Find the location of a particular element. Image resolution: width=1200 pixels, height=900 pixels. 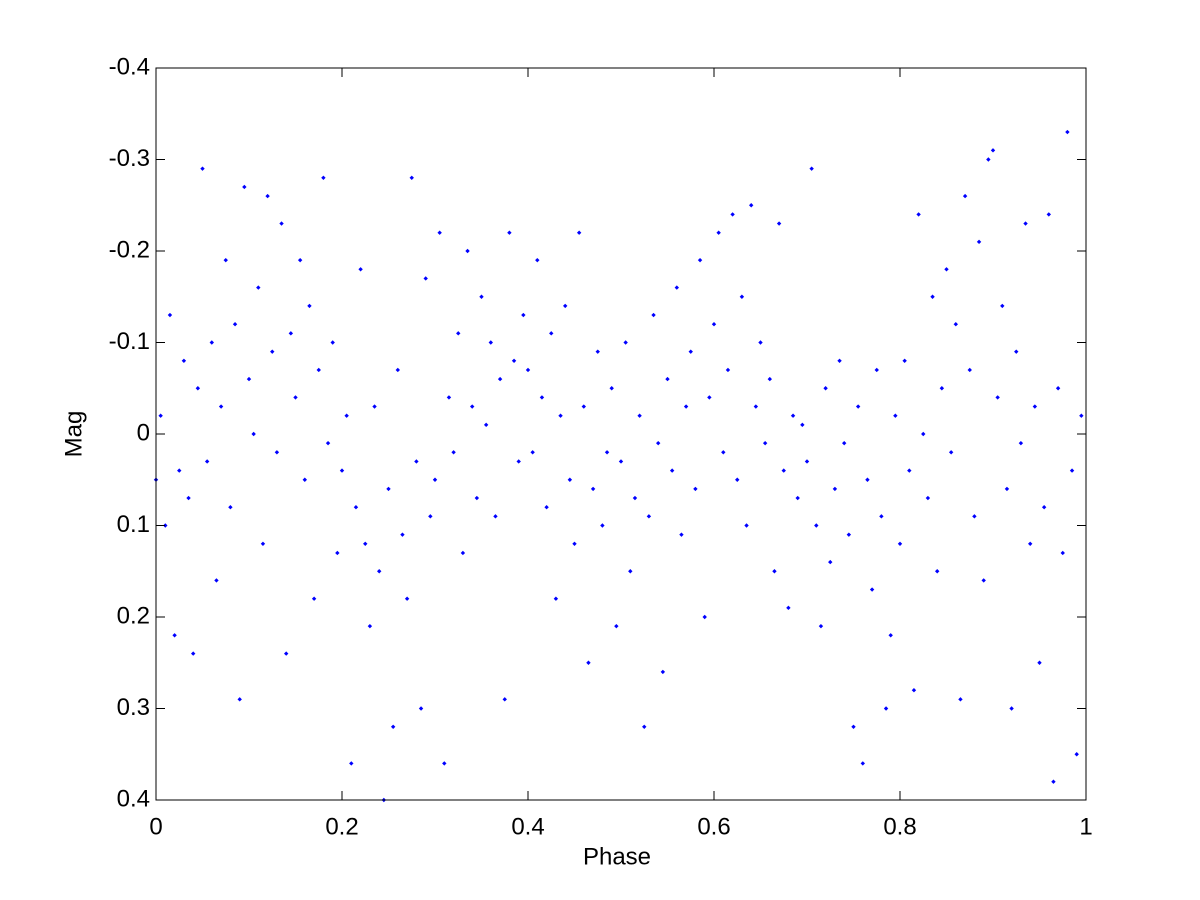

y-tick-label: -0.3 is located at coordinates (129, 158).